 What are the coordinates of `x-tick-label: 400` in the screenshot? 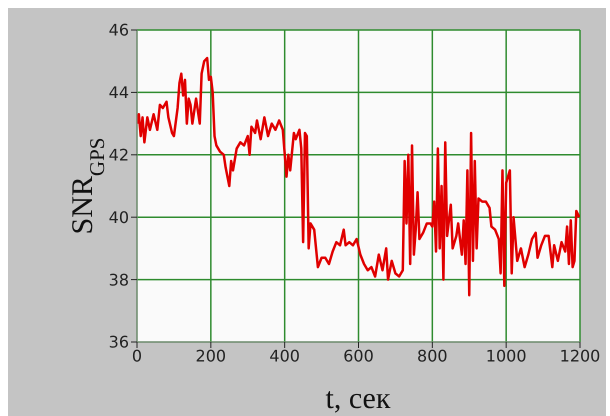 It's located at (284, 356).